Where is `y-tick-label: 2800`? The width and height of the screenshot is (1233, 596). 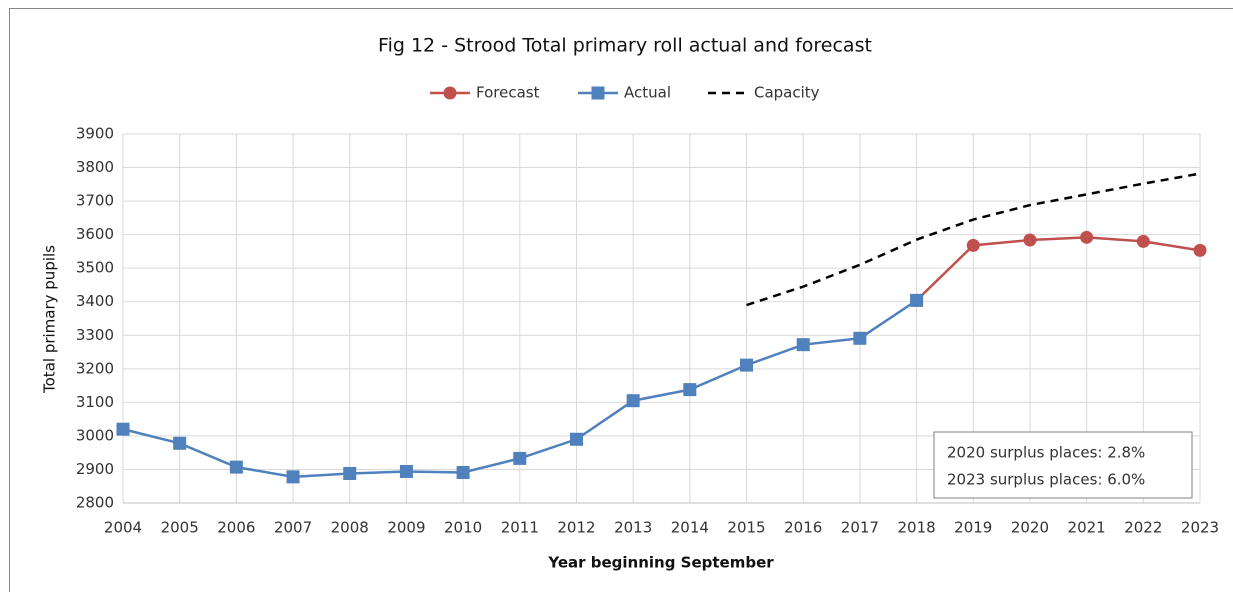 y-tick-label: 2800 is located at coordinates (95, 503).